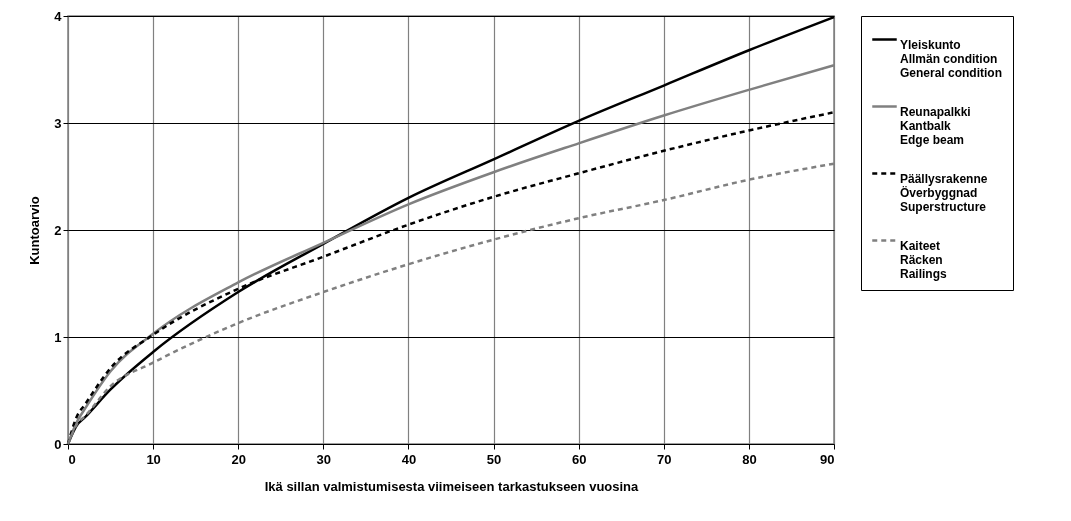 This screenshot has height=521, width=1071. What do you see at coordinates (72, 459) in the screenshot?
I see `x-tick-label: 0` at bounding box center [72, 459].